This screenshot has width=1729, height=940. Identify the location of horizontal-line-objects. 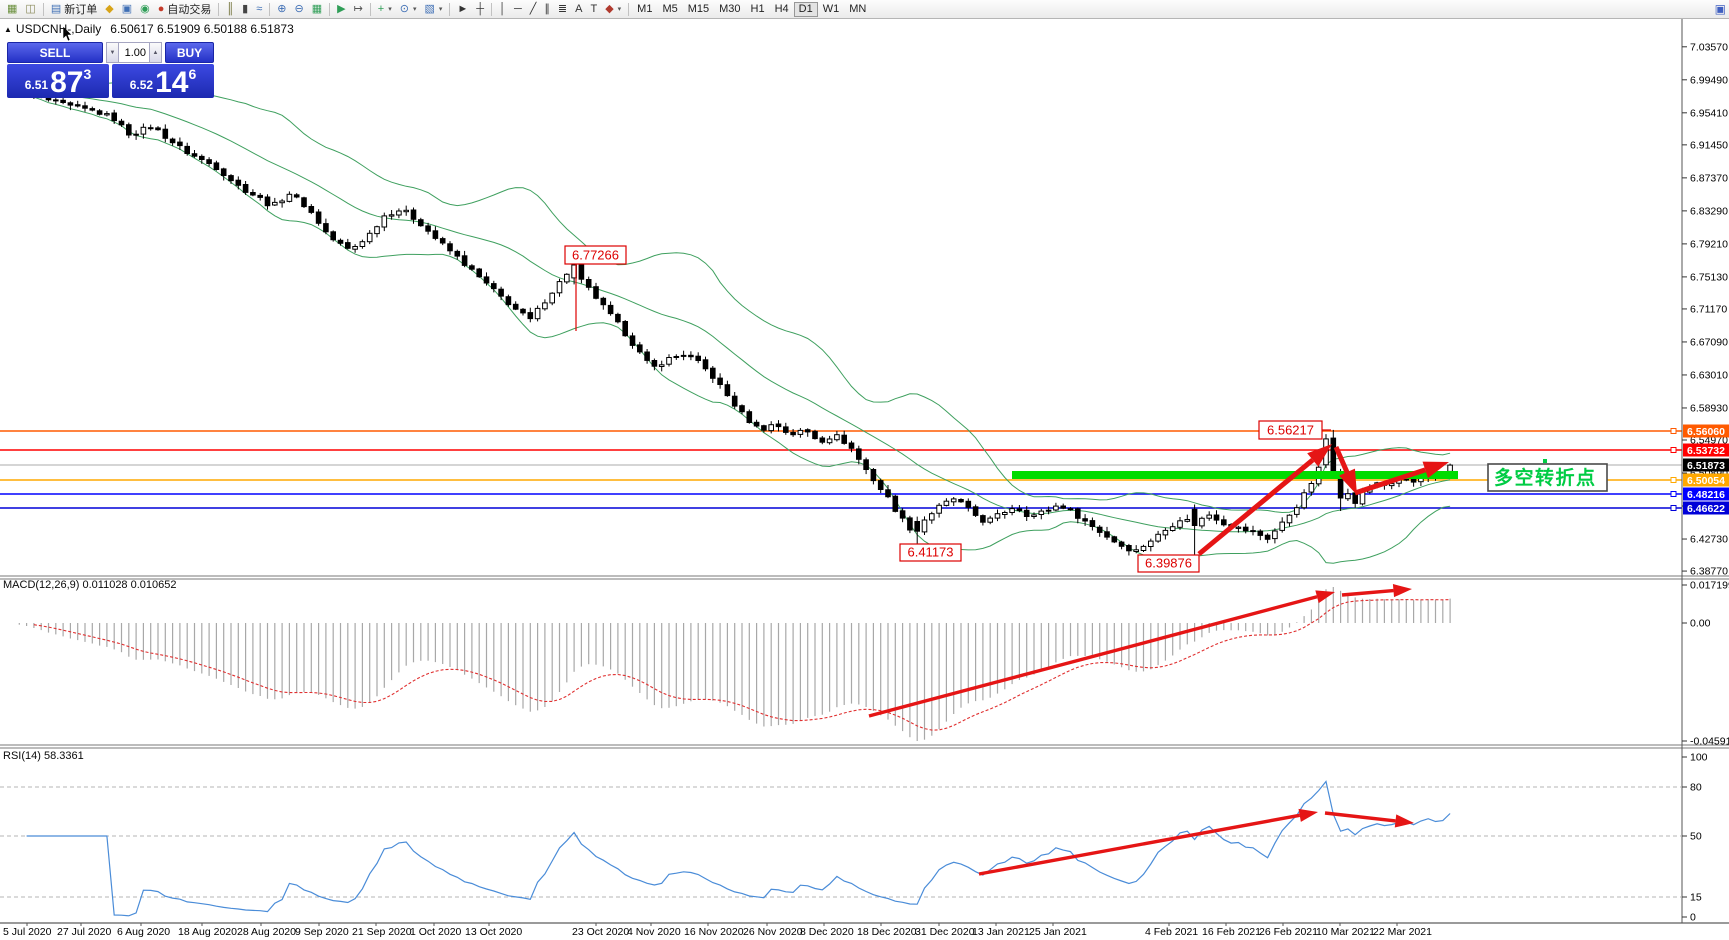
(841, 469).